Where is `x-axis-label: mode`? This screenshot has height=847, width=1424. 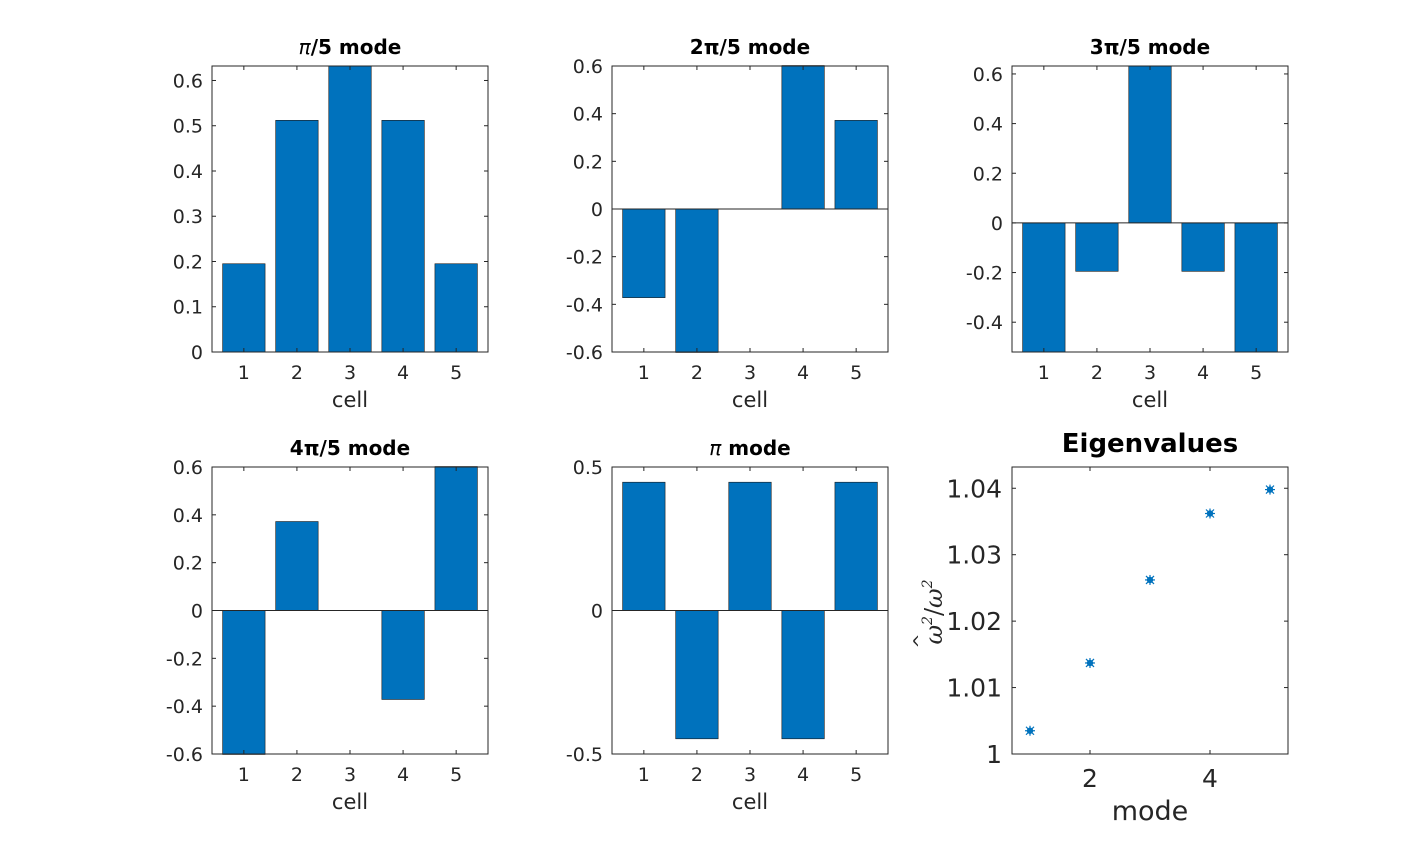
x-axis-label: mode is located at coordinates (1150, 811).